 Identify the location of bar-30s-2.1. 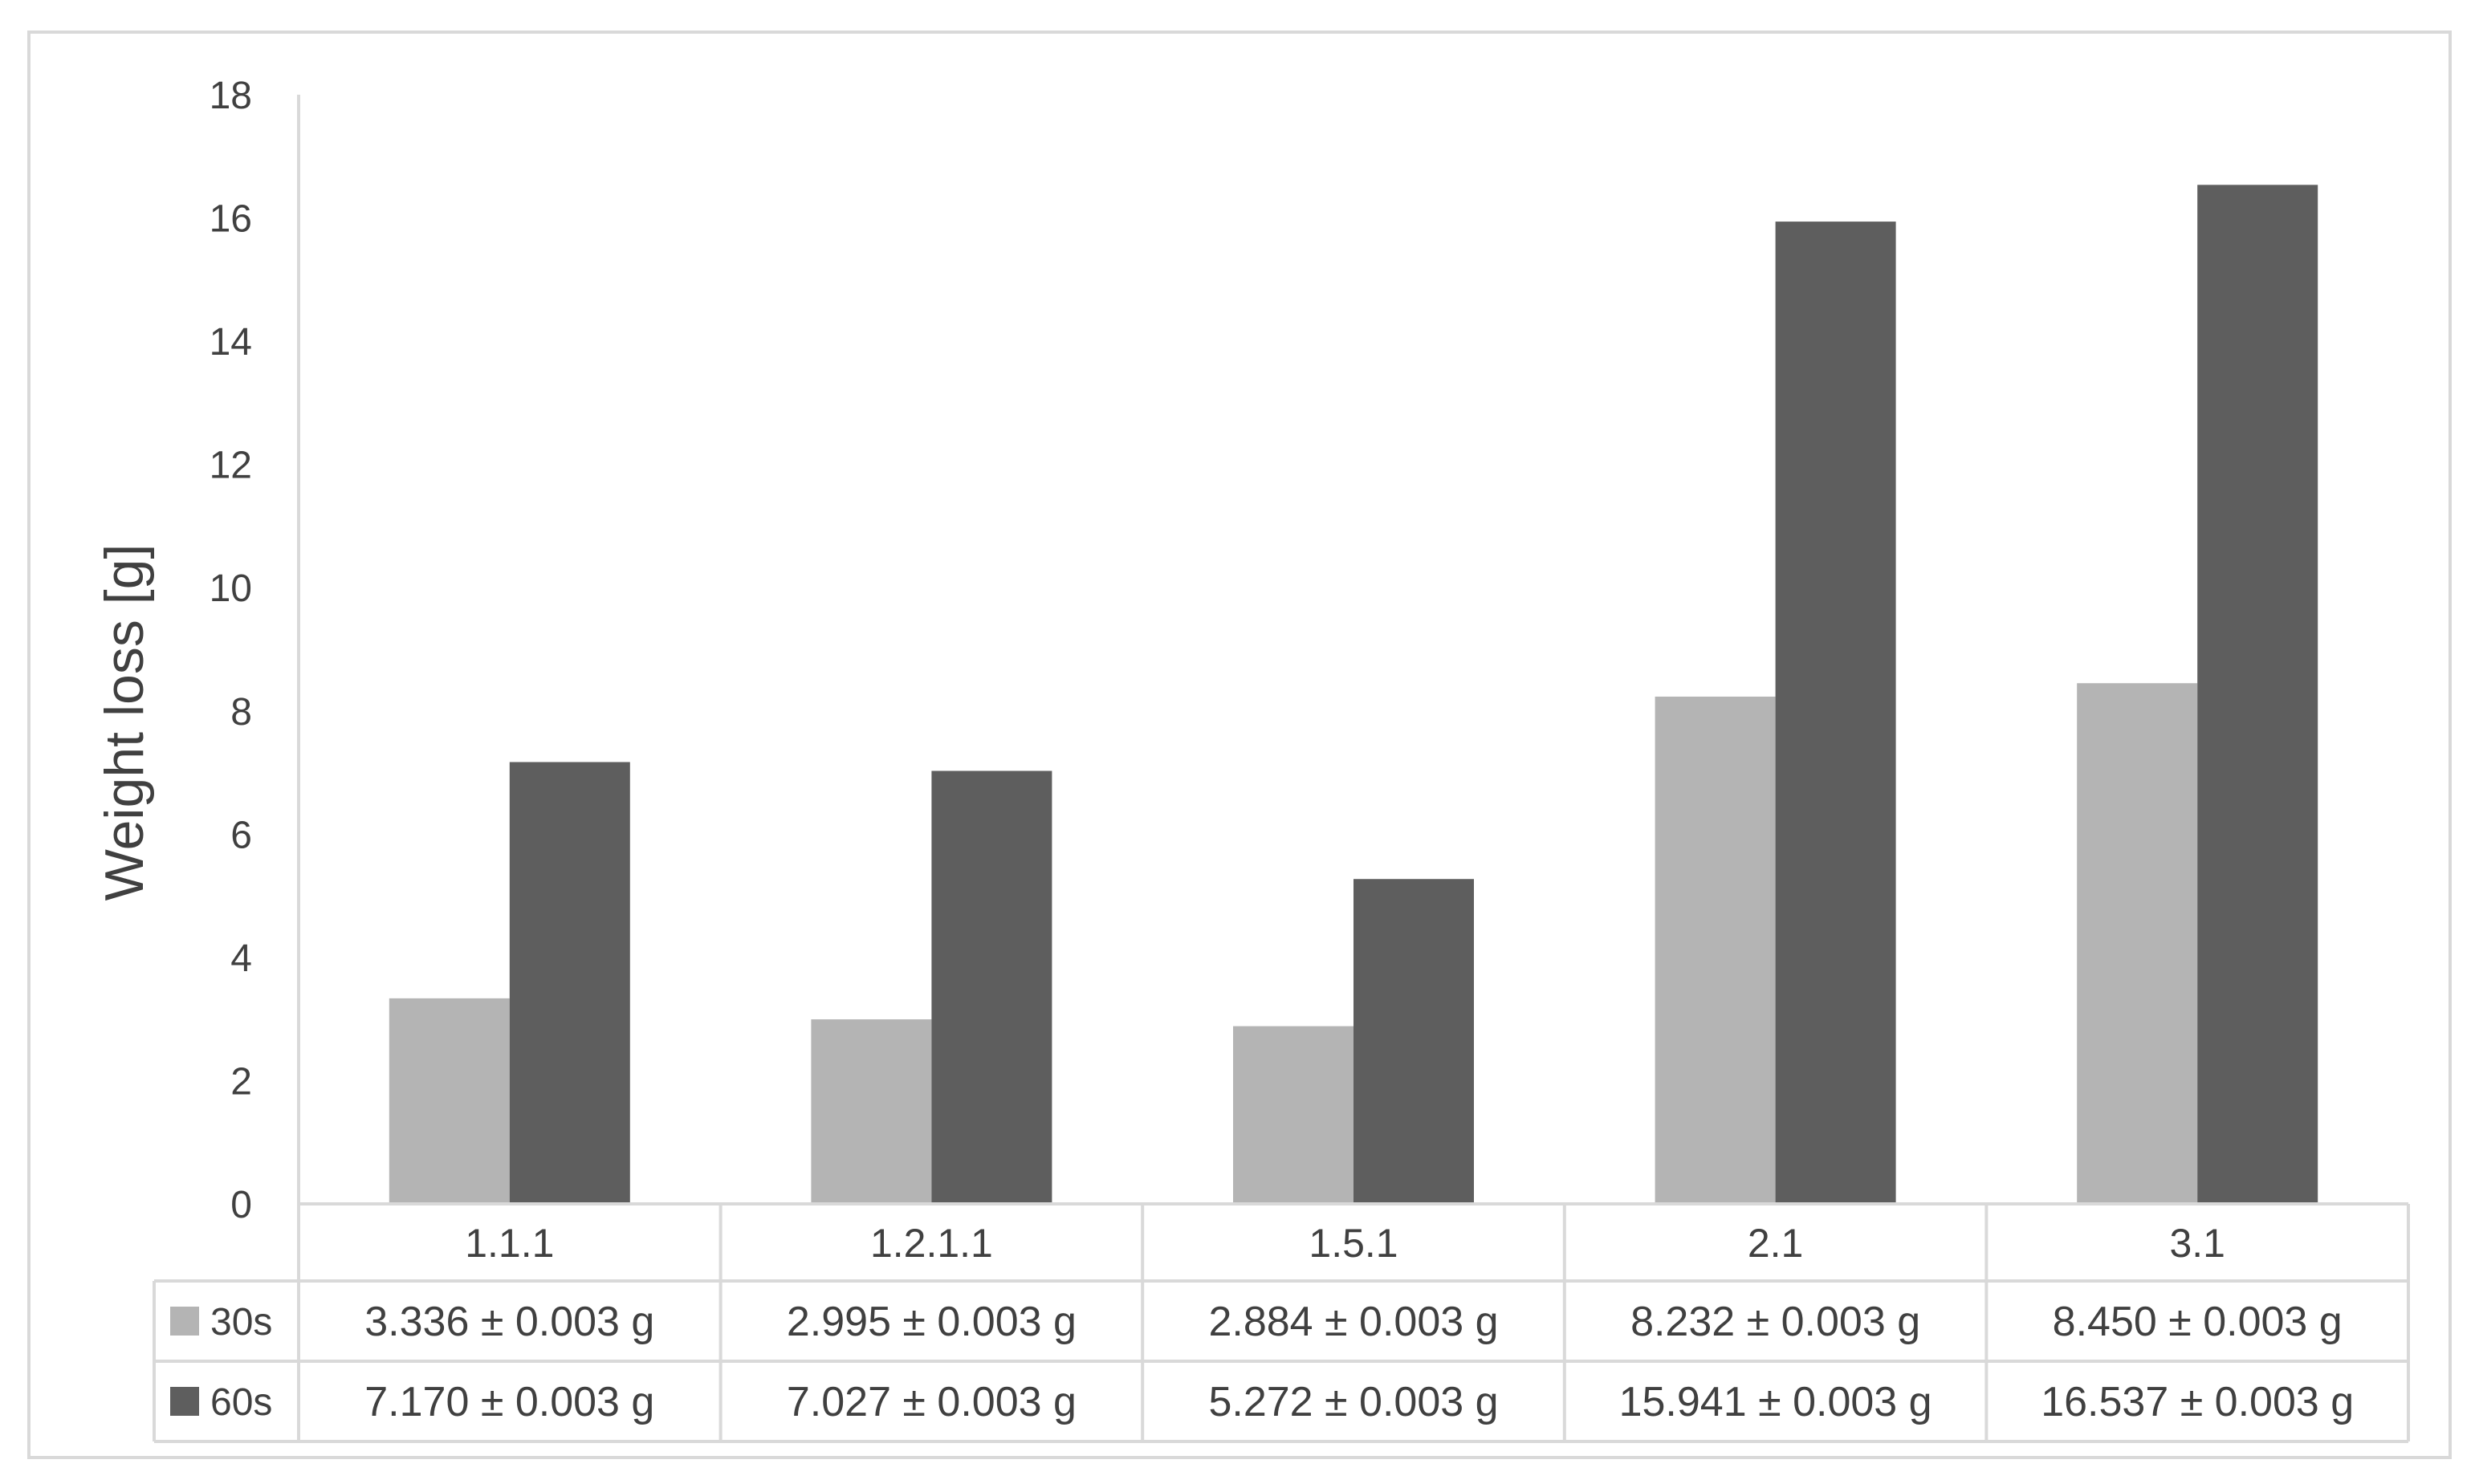
(1715, 950).